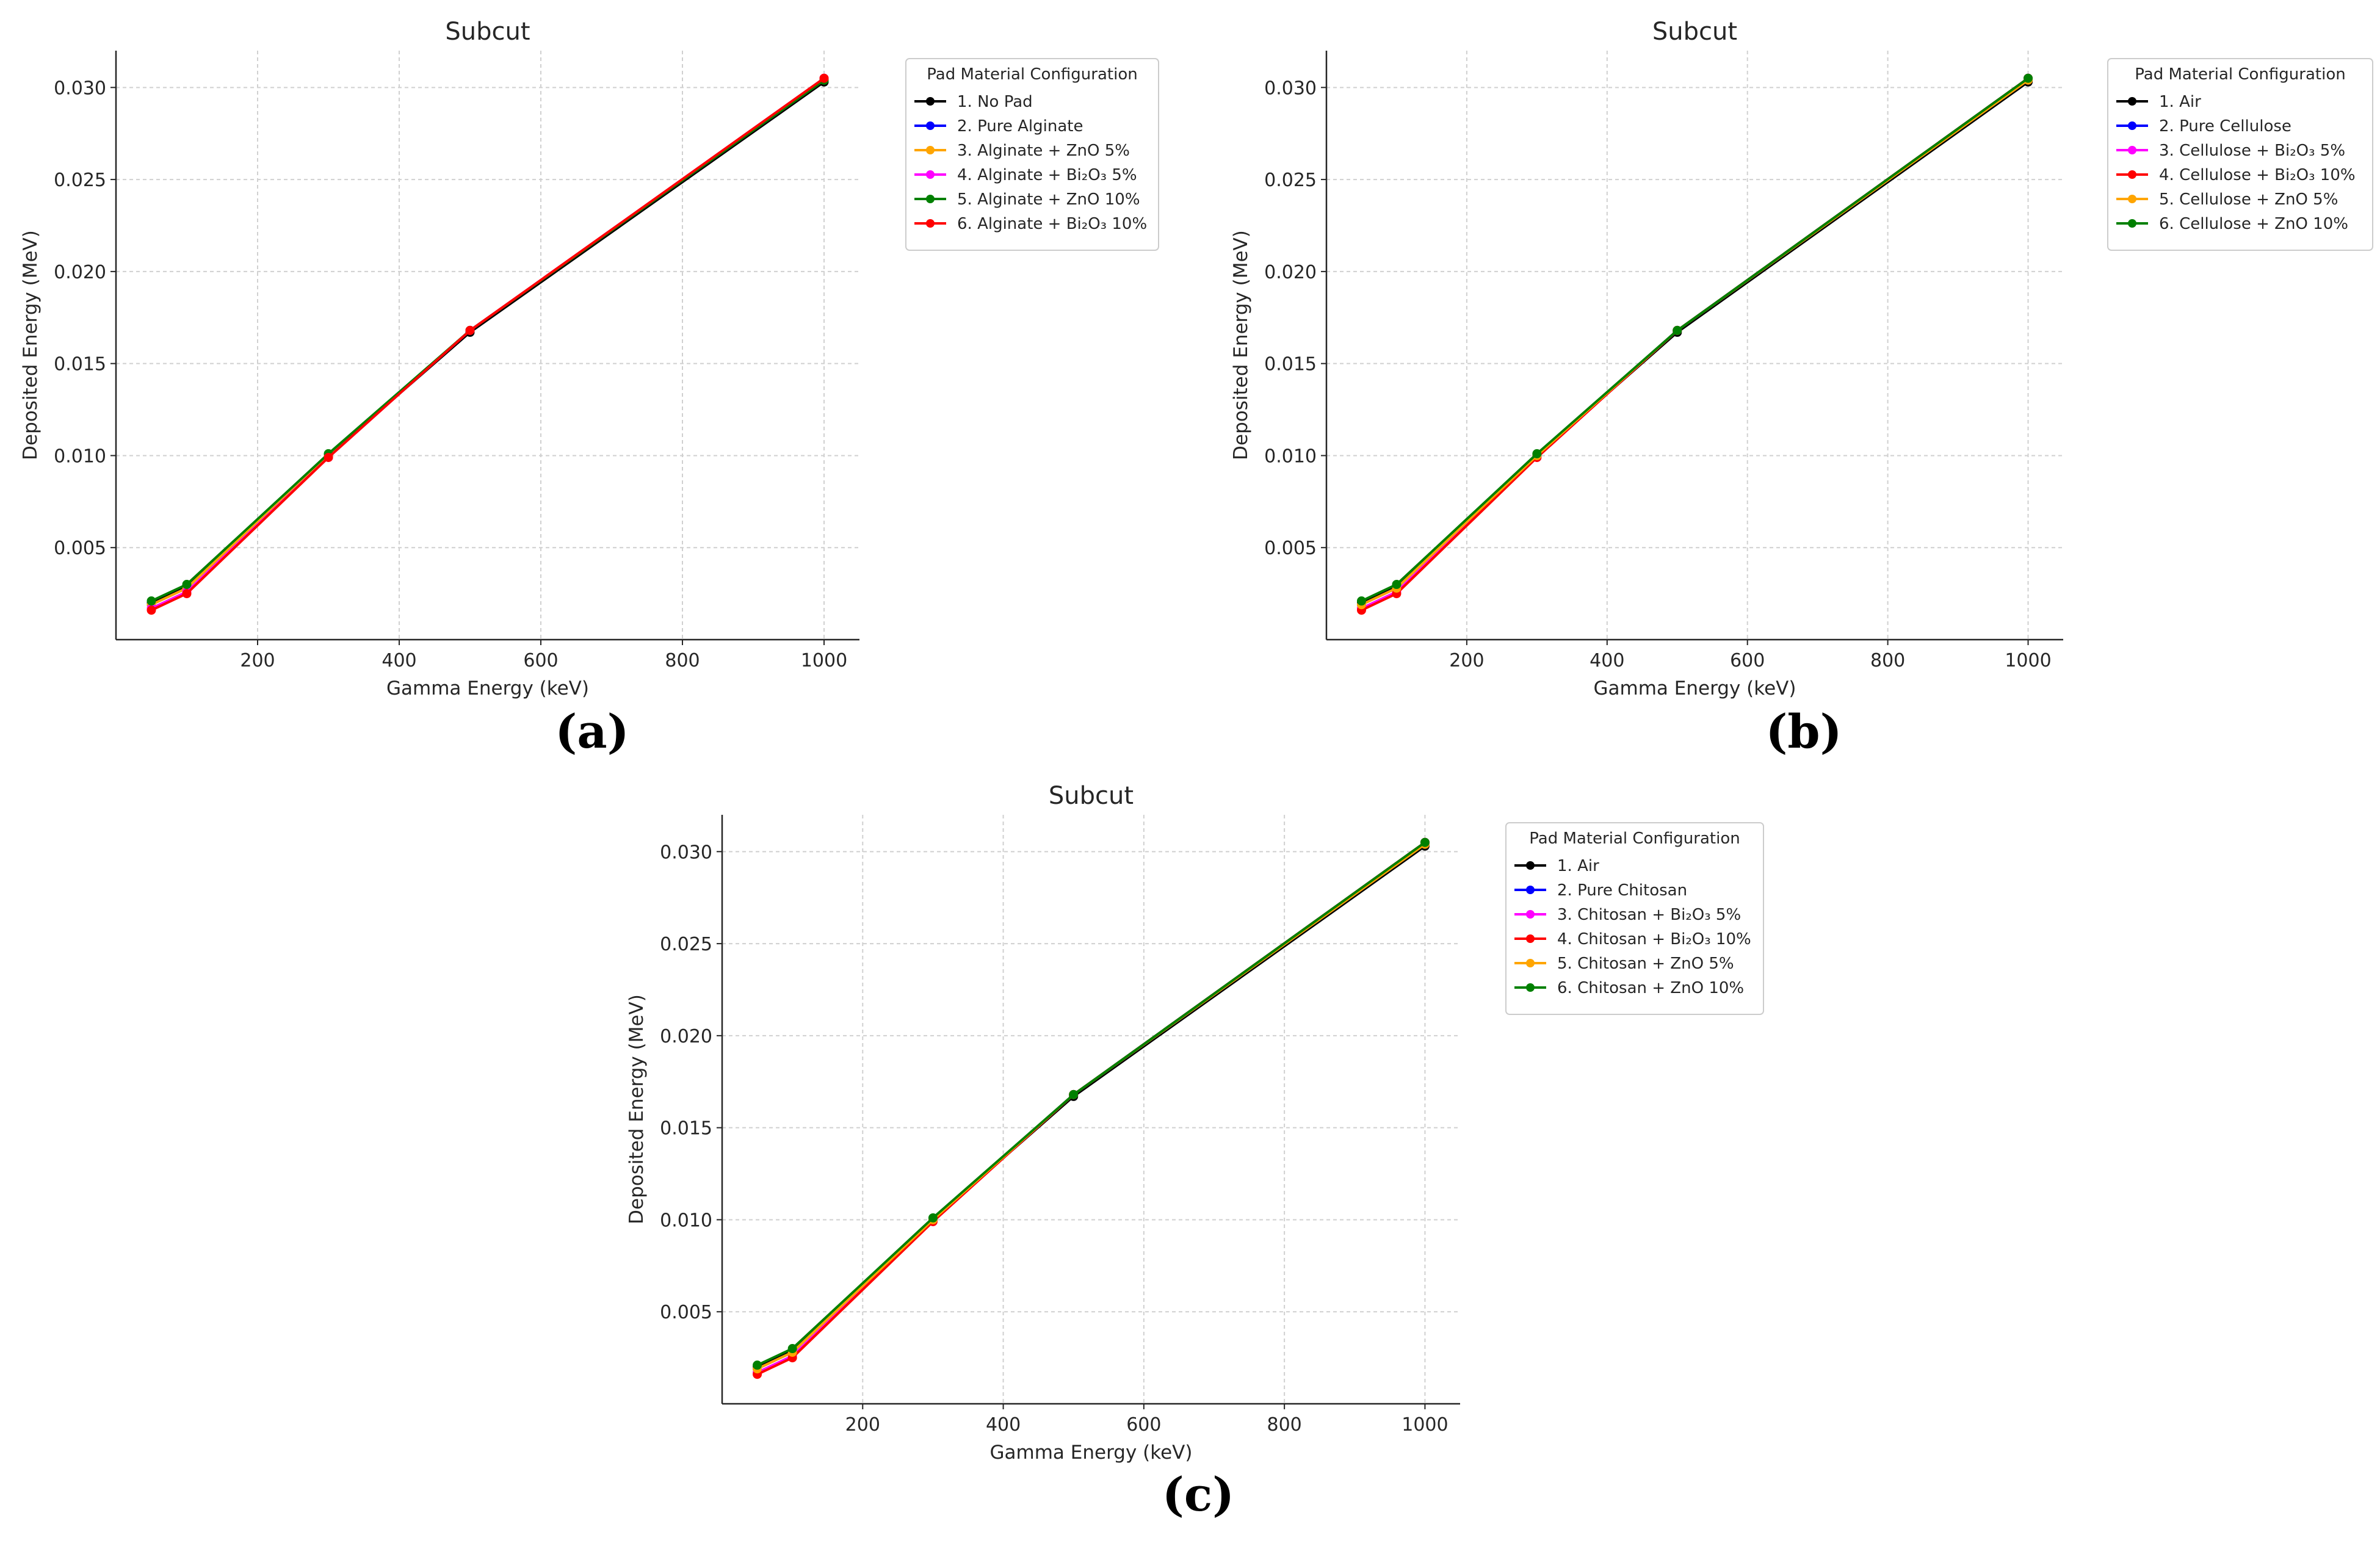 The height and width of the screenshot is (1546, 2380). Describe the element at coordinates (1646, 964) in the screenshot. I see `legend-entry: 5. Chitosan + ZnO 5%` at that location.